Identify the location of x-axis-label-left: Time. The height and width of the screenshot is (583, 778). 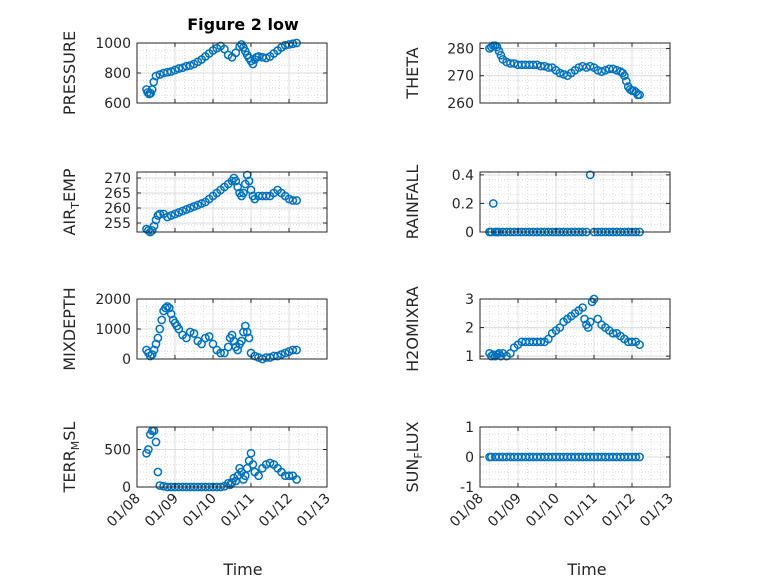
(242, 569).